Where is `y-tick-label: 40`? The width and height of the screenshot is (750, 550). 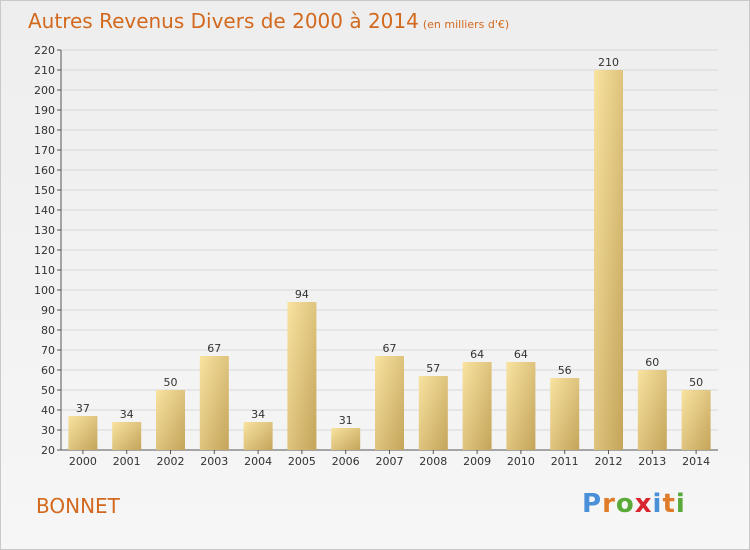 y-tick-label: 40 is located at coordinates (48, 410).